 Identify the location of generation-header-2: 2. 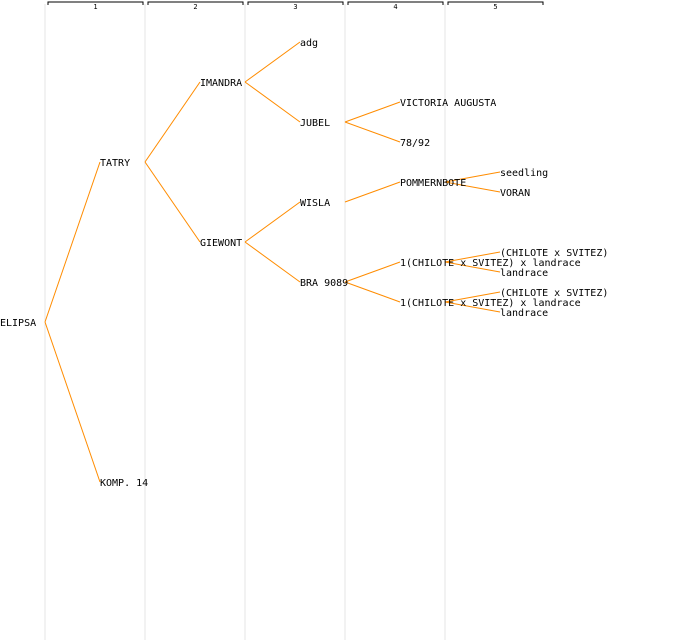
(195, 6).